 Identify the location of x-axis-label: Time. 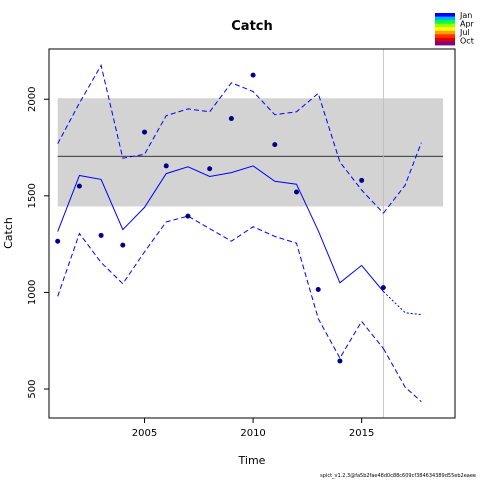
(252, 460).